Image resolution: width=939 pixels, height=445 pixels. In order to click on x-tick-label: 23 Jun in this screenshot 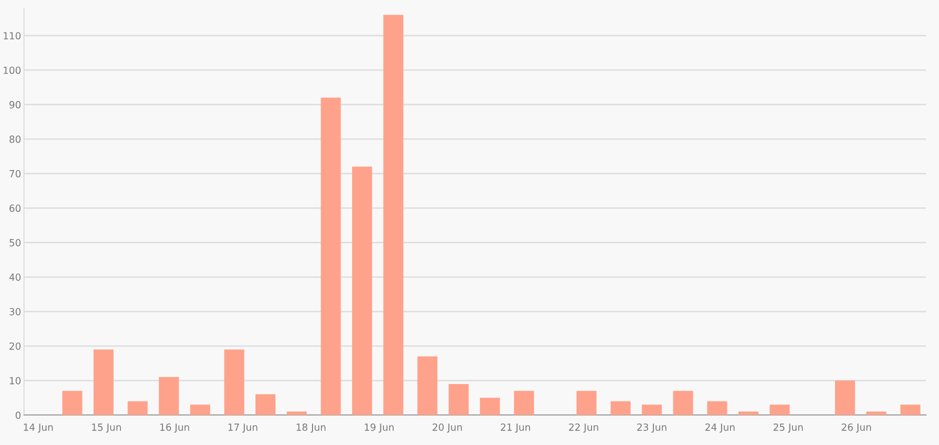, I will do `click(651, 428)`.